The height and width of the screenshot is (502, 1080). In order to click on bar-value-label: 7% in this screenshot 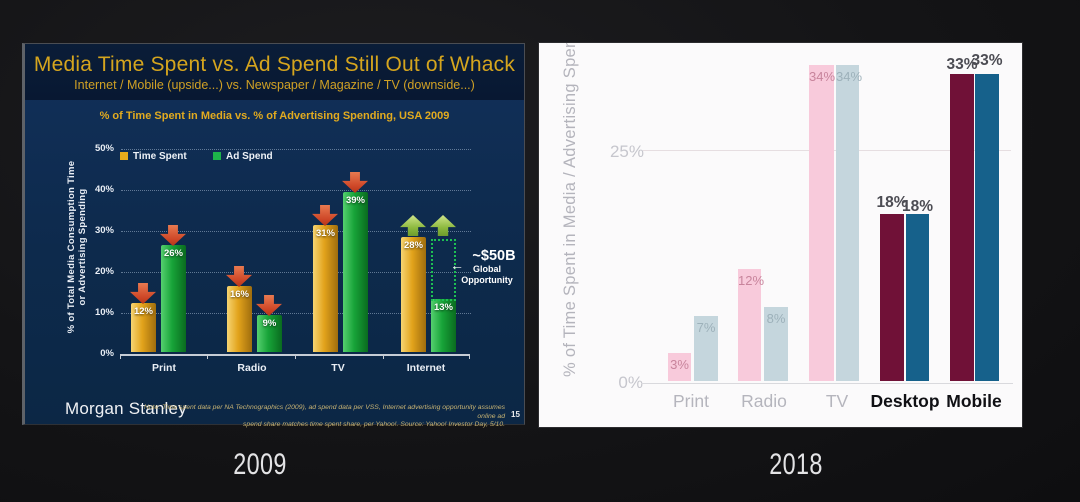, I will do `click(706, 327)`.